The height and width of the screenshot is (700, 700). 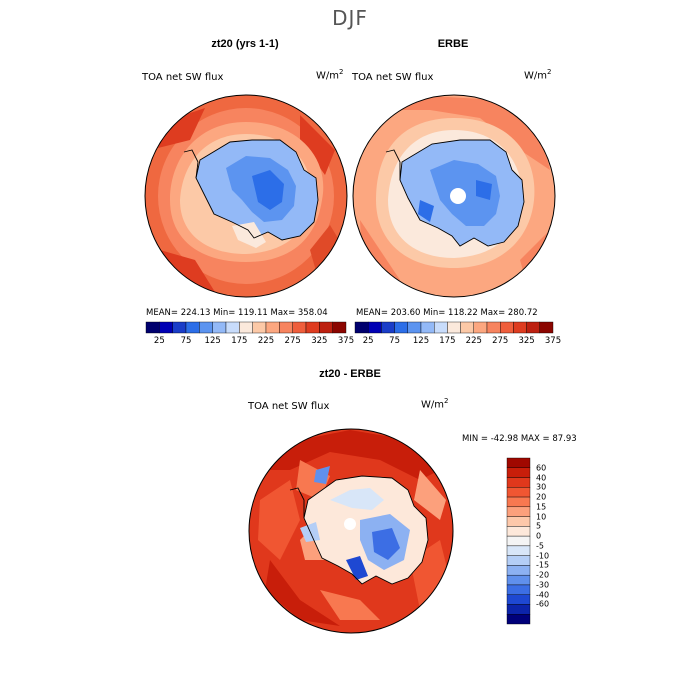 I want to click on panel-model-stats: MEAN= 224.13 Min= 119.11 Max= 358.04, so click(x=237, y=313).